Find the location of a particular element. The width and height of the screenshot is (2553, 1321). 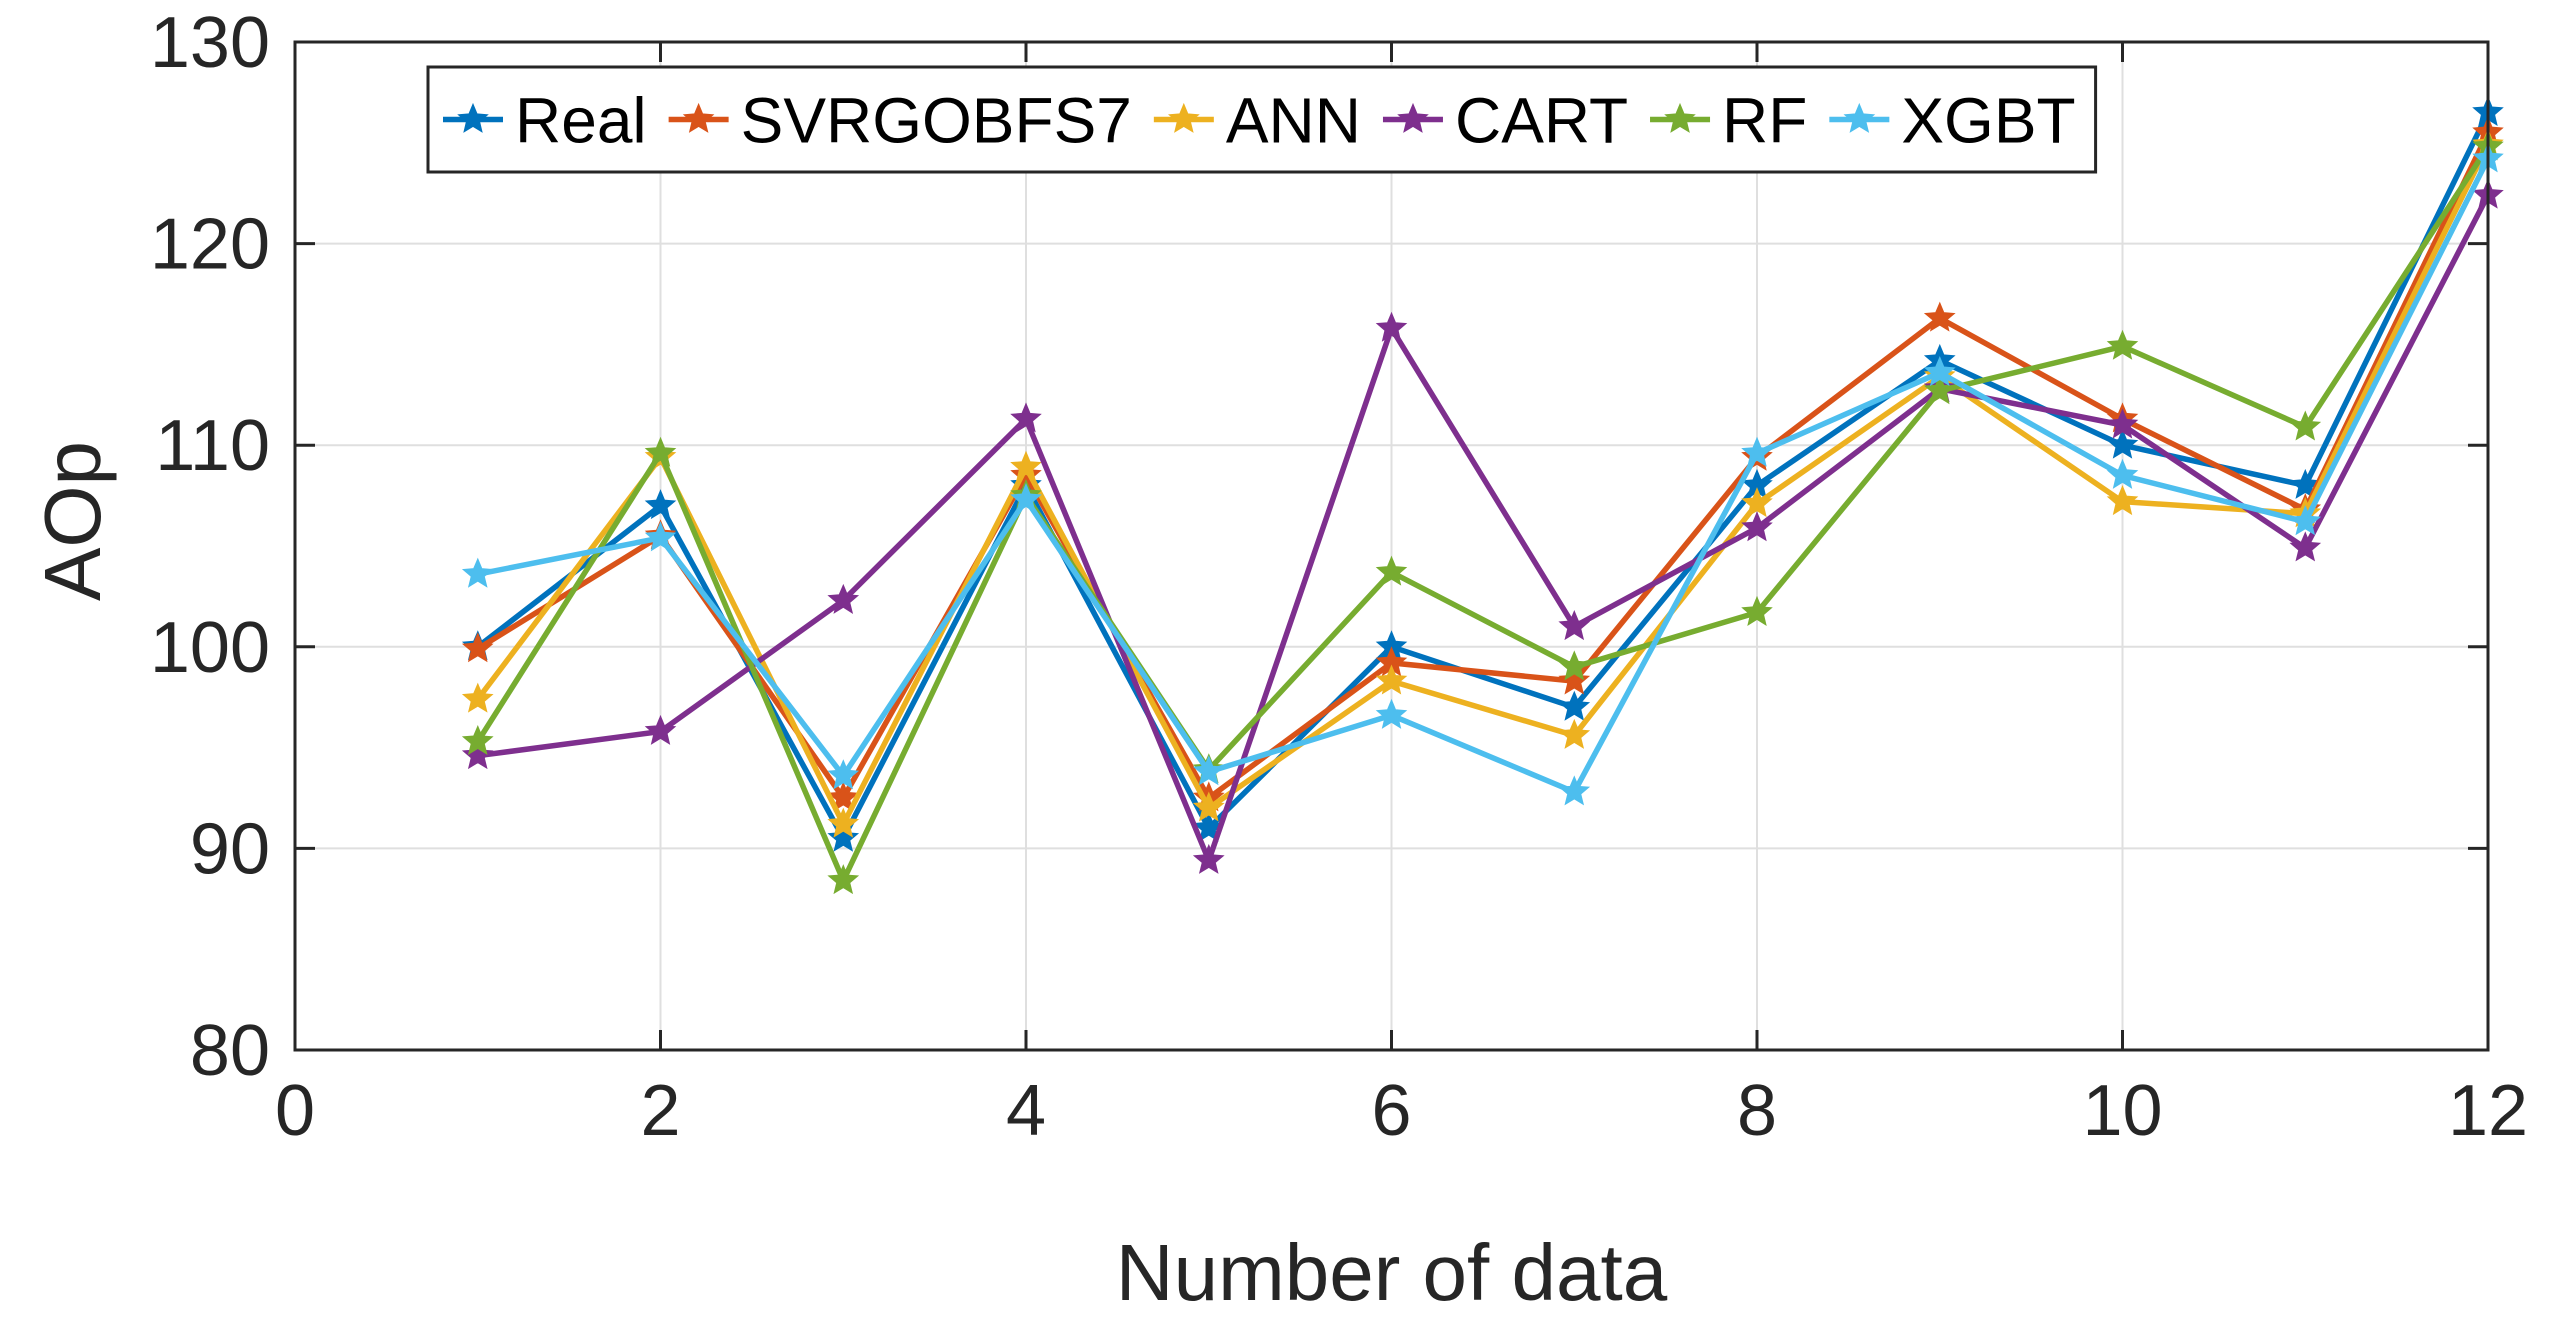

x-tick-label: 4 is located at coordinates (1026, 1111).